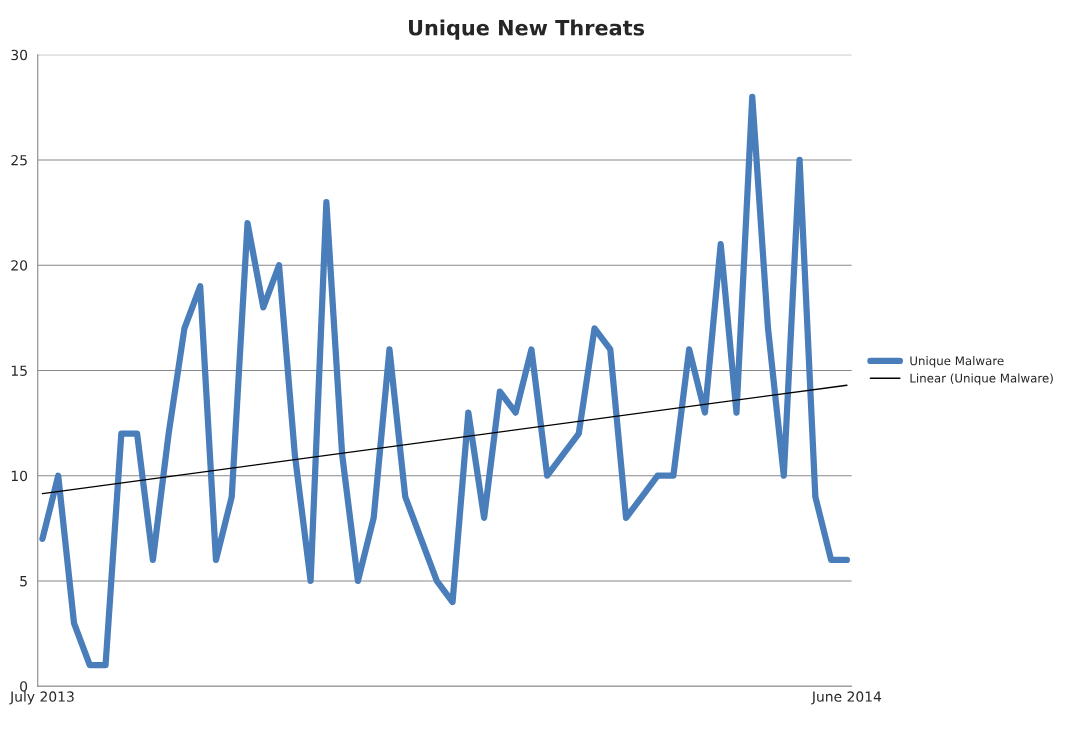  What do you see at coordinates (957, 362) in the screenshot?
I see `legend-label: Unique Malware` at bounding box center [957, 362].